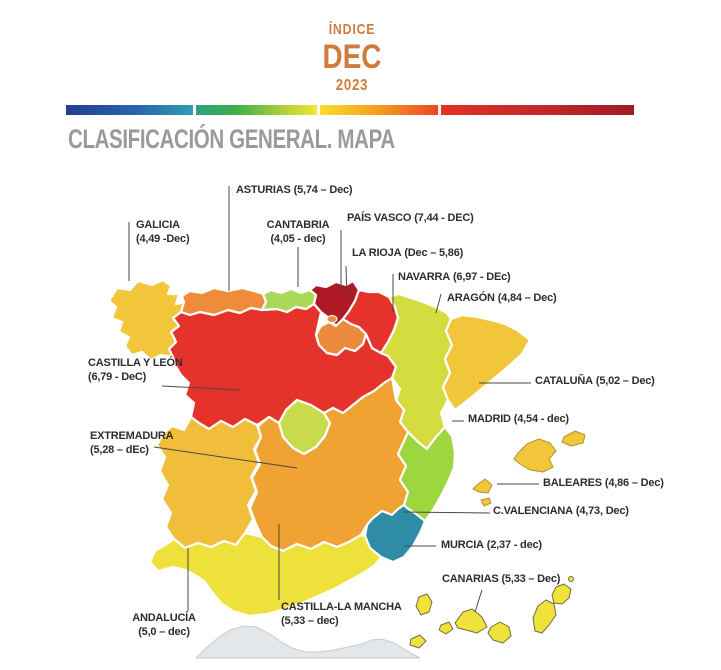  I want to click on baleares-islands, so click(529, 468).